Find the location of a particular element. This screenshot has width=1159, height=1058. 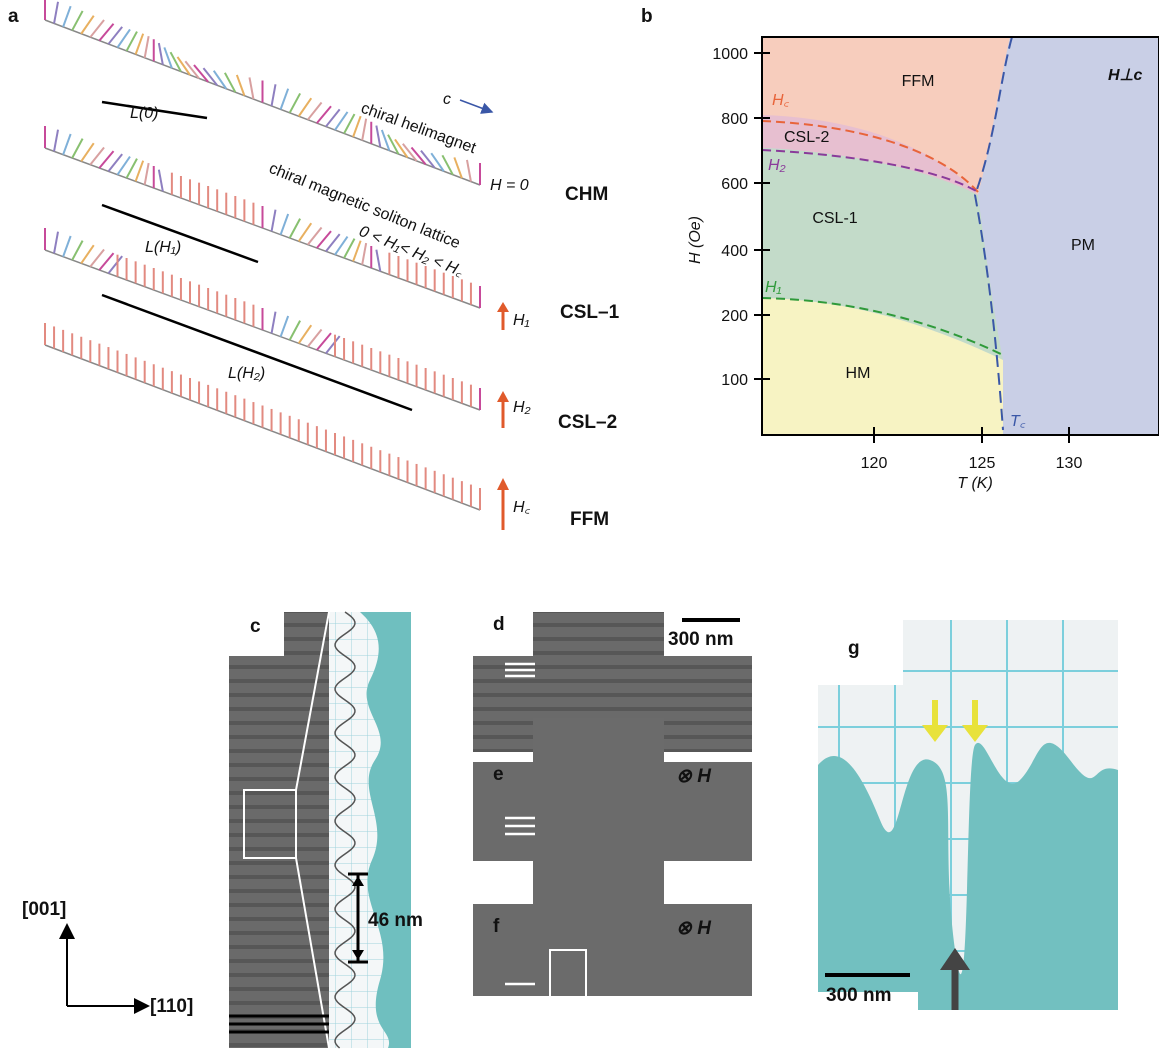

field-label: H꜀ is located at coordinates (522, 507).